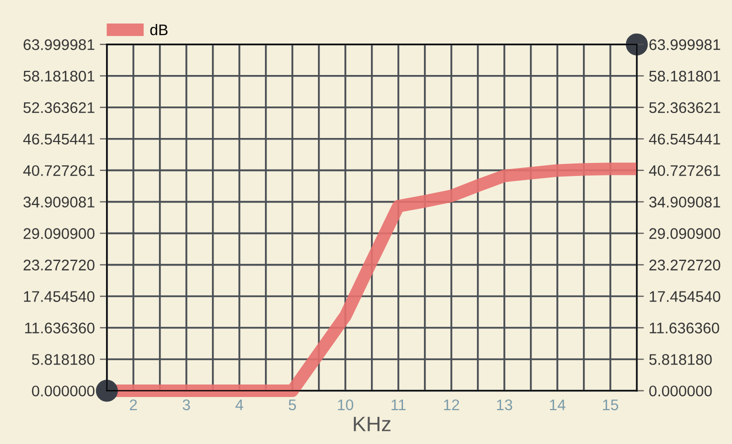 The height and width of the screenshot is (444, 732). I want to click on legend-label: dB, so click(159, 30).